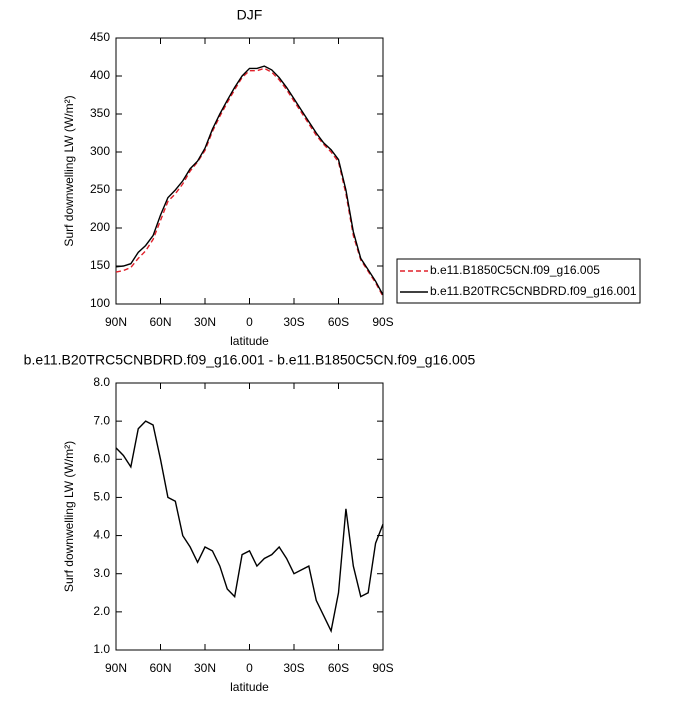 Image resolution: width=689 pixels, height=702 pixels. What do you see at coordinates (100, 303) in the screenshot?
I see `y-tick-label: 100` at bounding box center [100, 303].